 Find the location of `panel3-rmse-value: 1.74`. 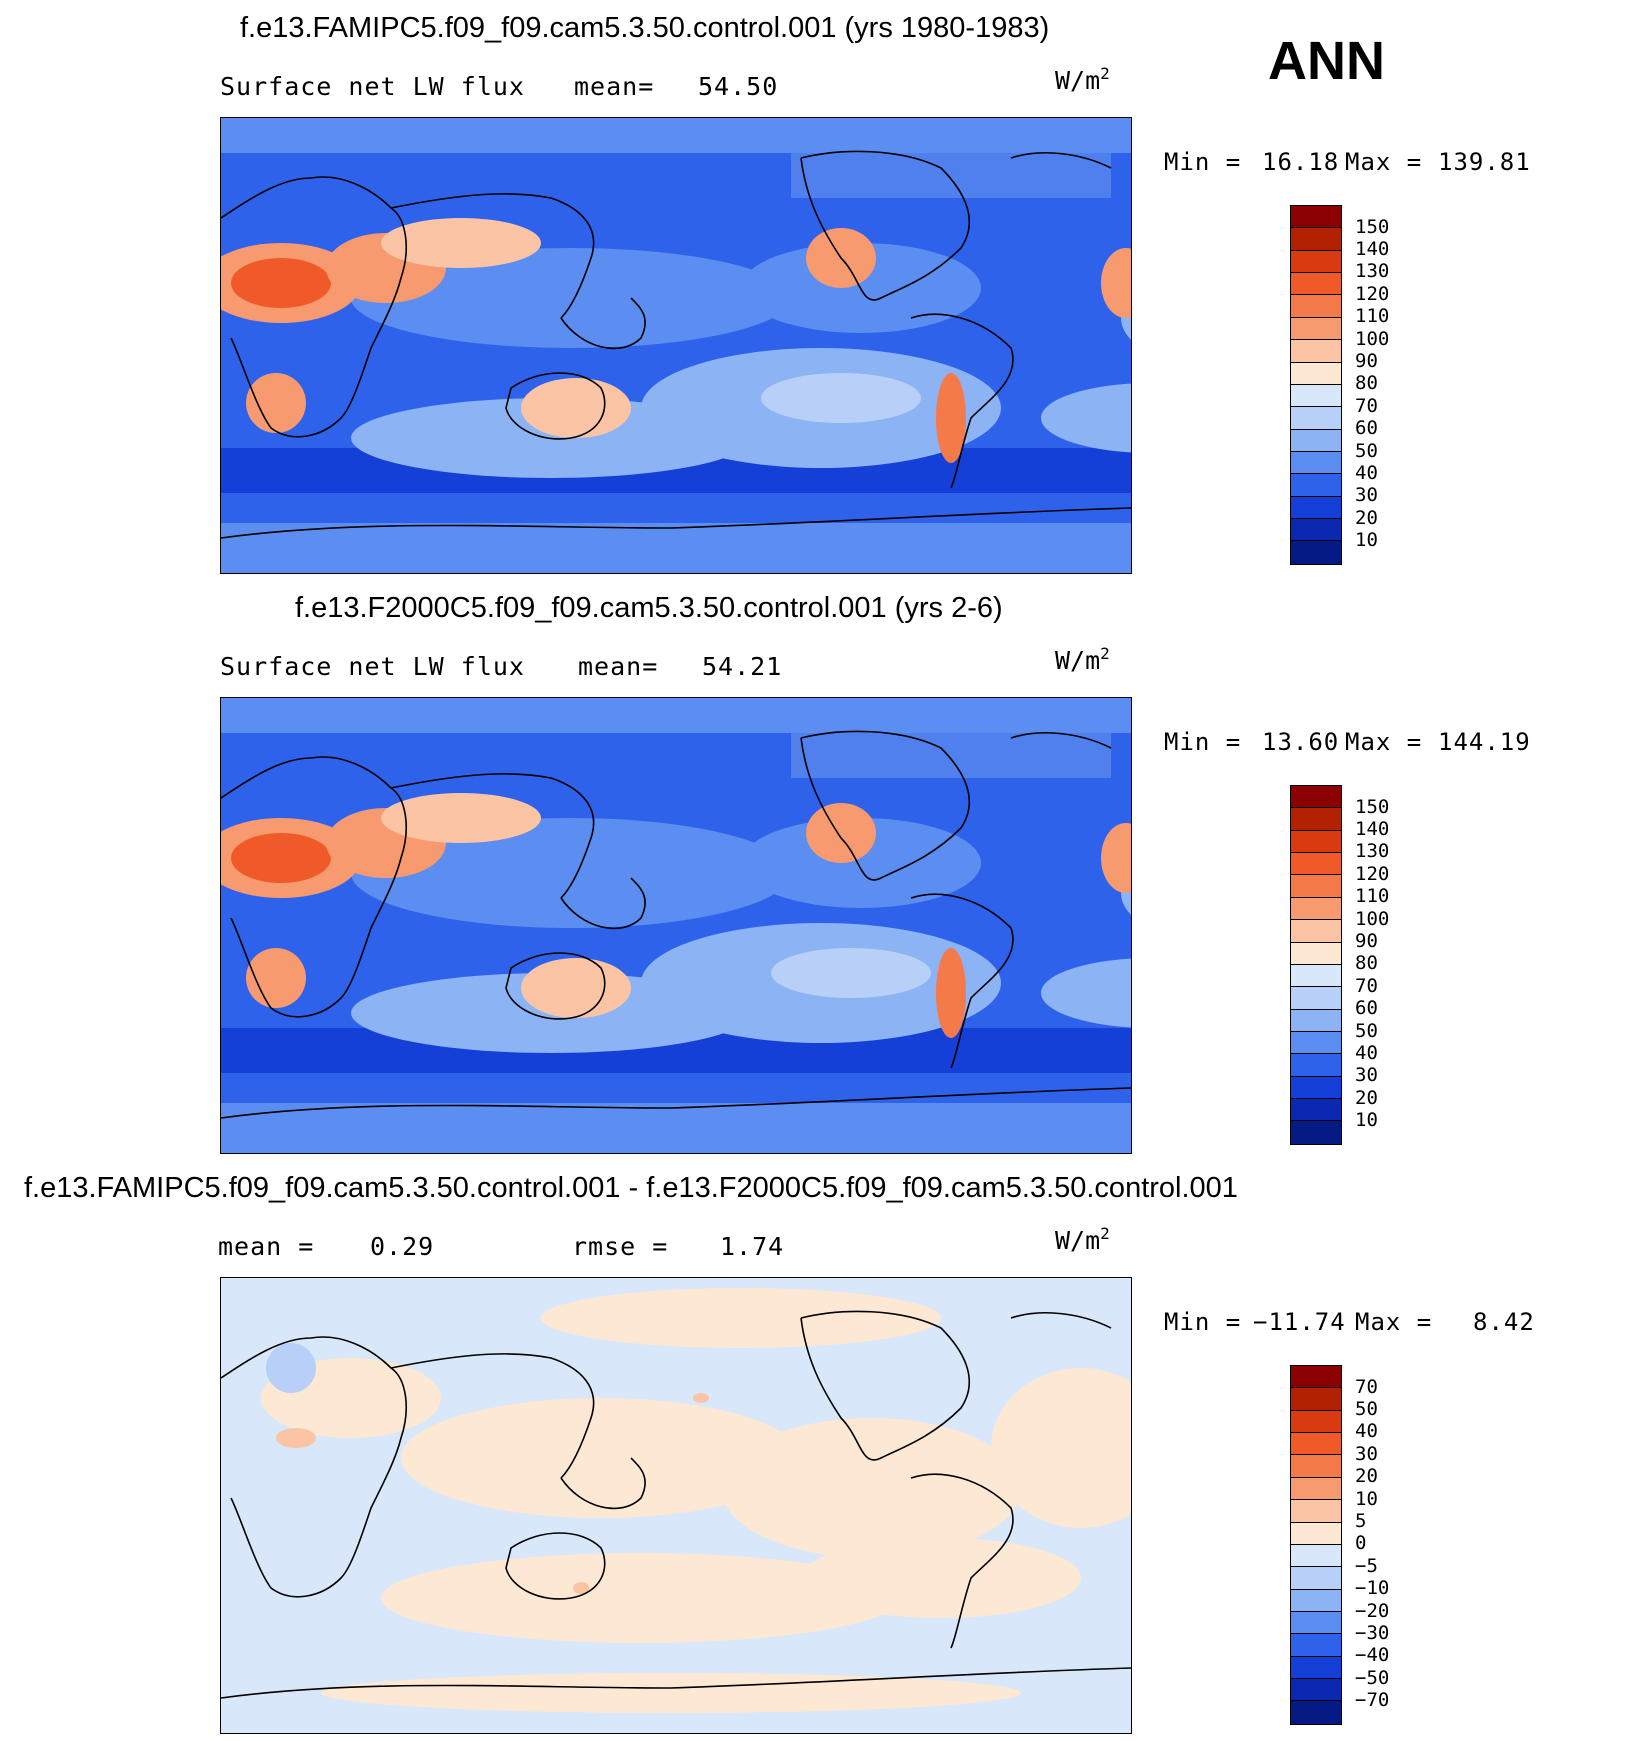

panel3-rmse-value: 1.74 is located at coordinates (752, 1246).